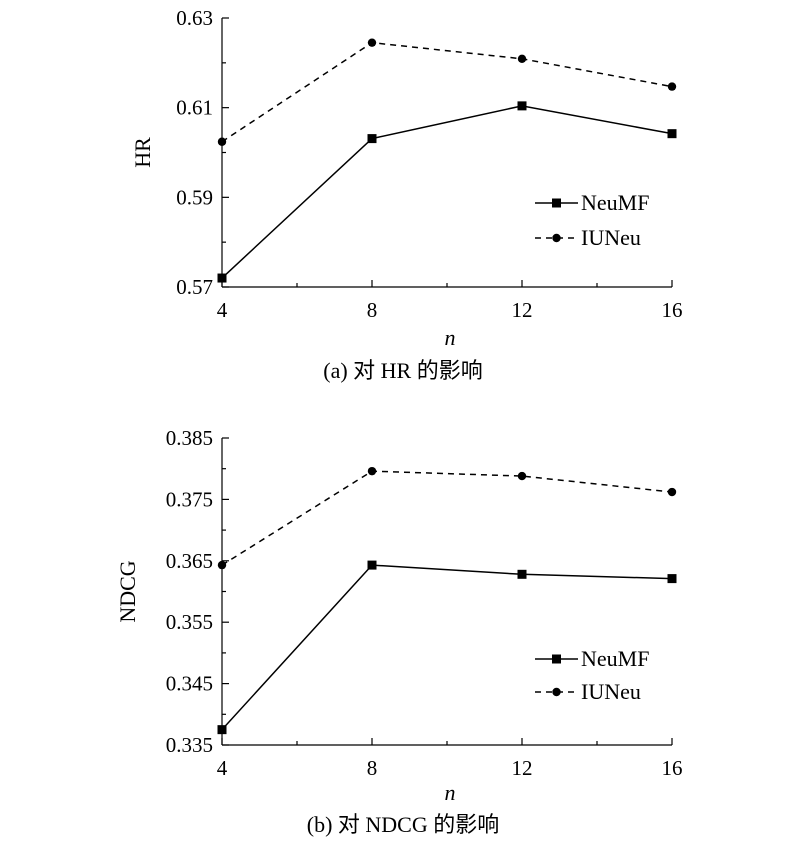 The image size is (800, 844). I want to click on y-axis-title: NDCG, so click(127, 591).